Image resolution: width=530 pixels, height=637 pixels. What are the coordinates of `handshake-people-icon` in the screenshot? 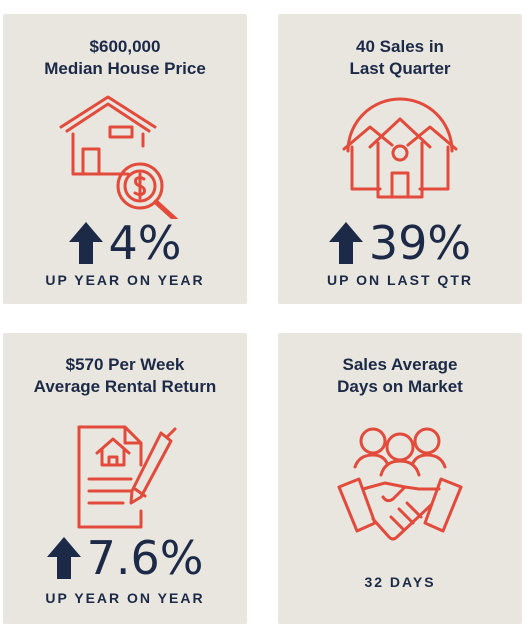 It's located at (400, 484).